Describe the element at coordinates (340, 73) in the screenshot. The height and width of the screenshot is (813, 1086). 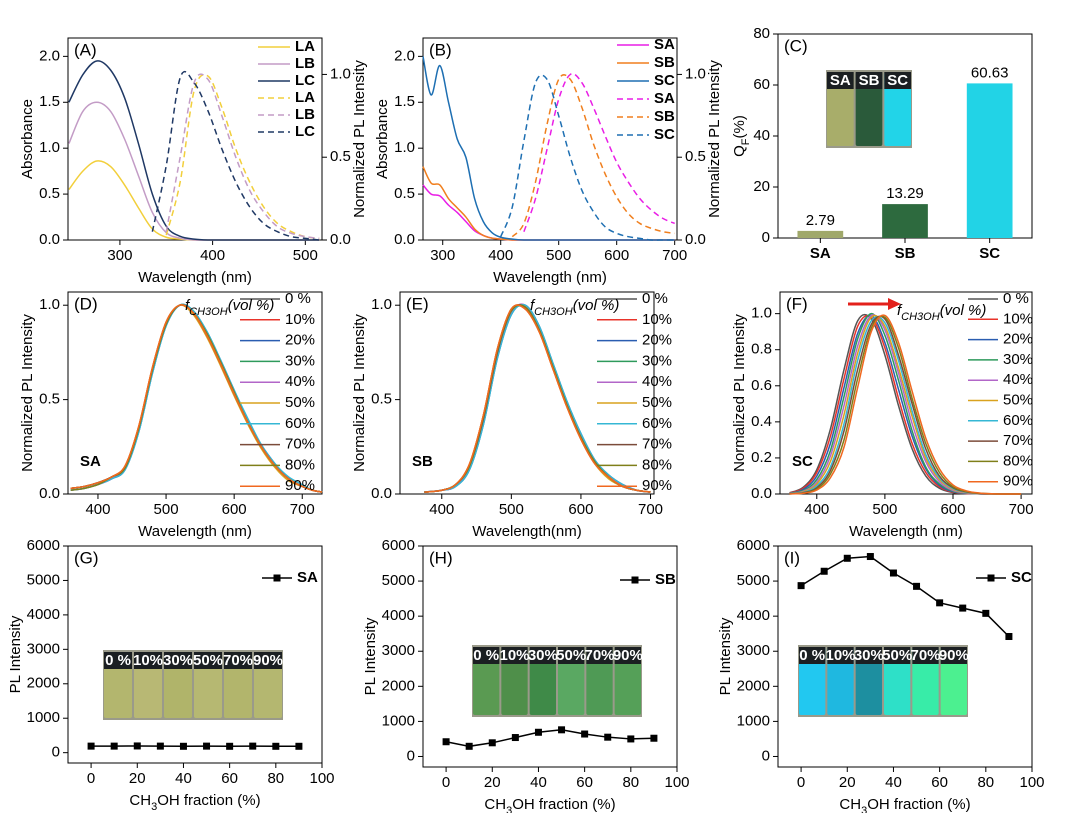
I see `y2-tick-label: 1.0` at that location.